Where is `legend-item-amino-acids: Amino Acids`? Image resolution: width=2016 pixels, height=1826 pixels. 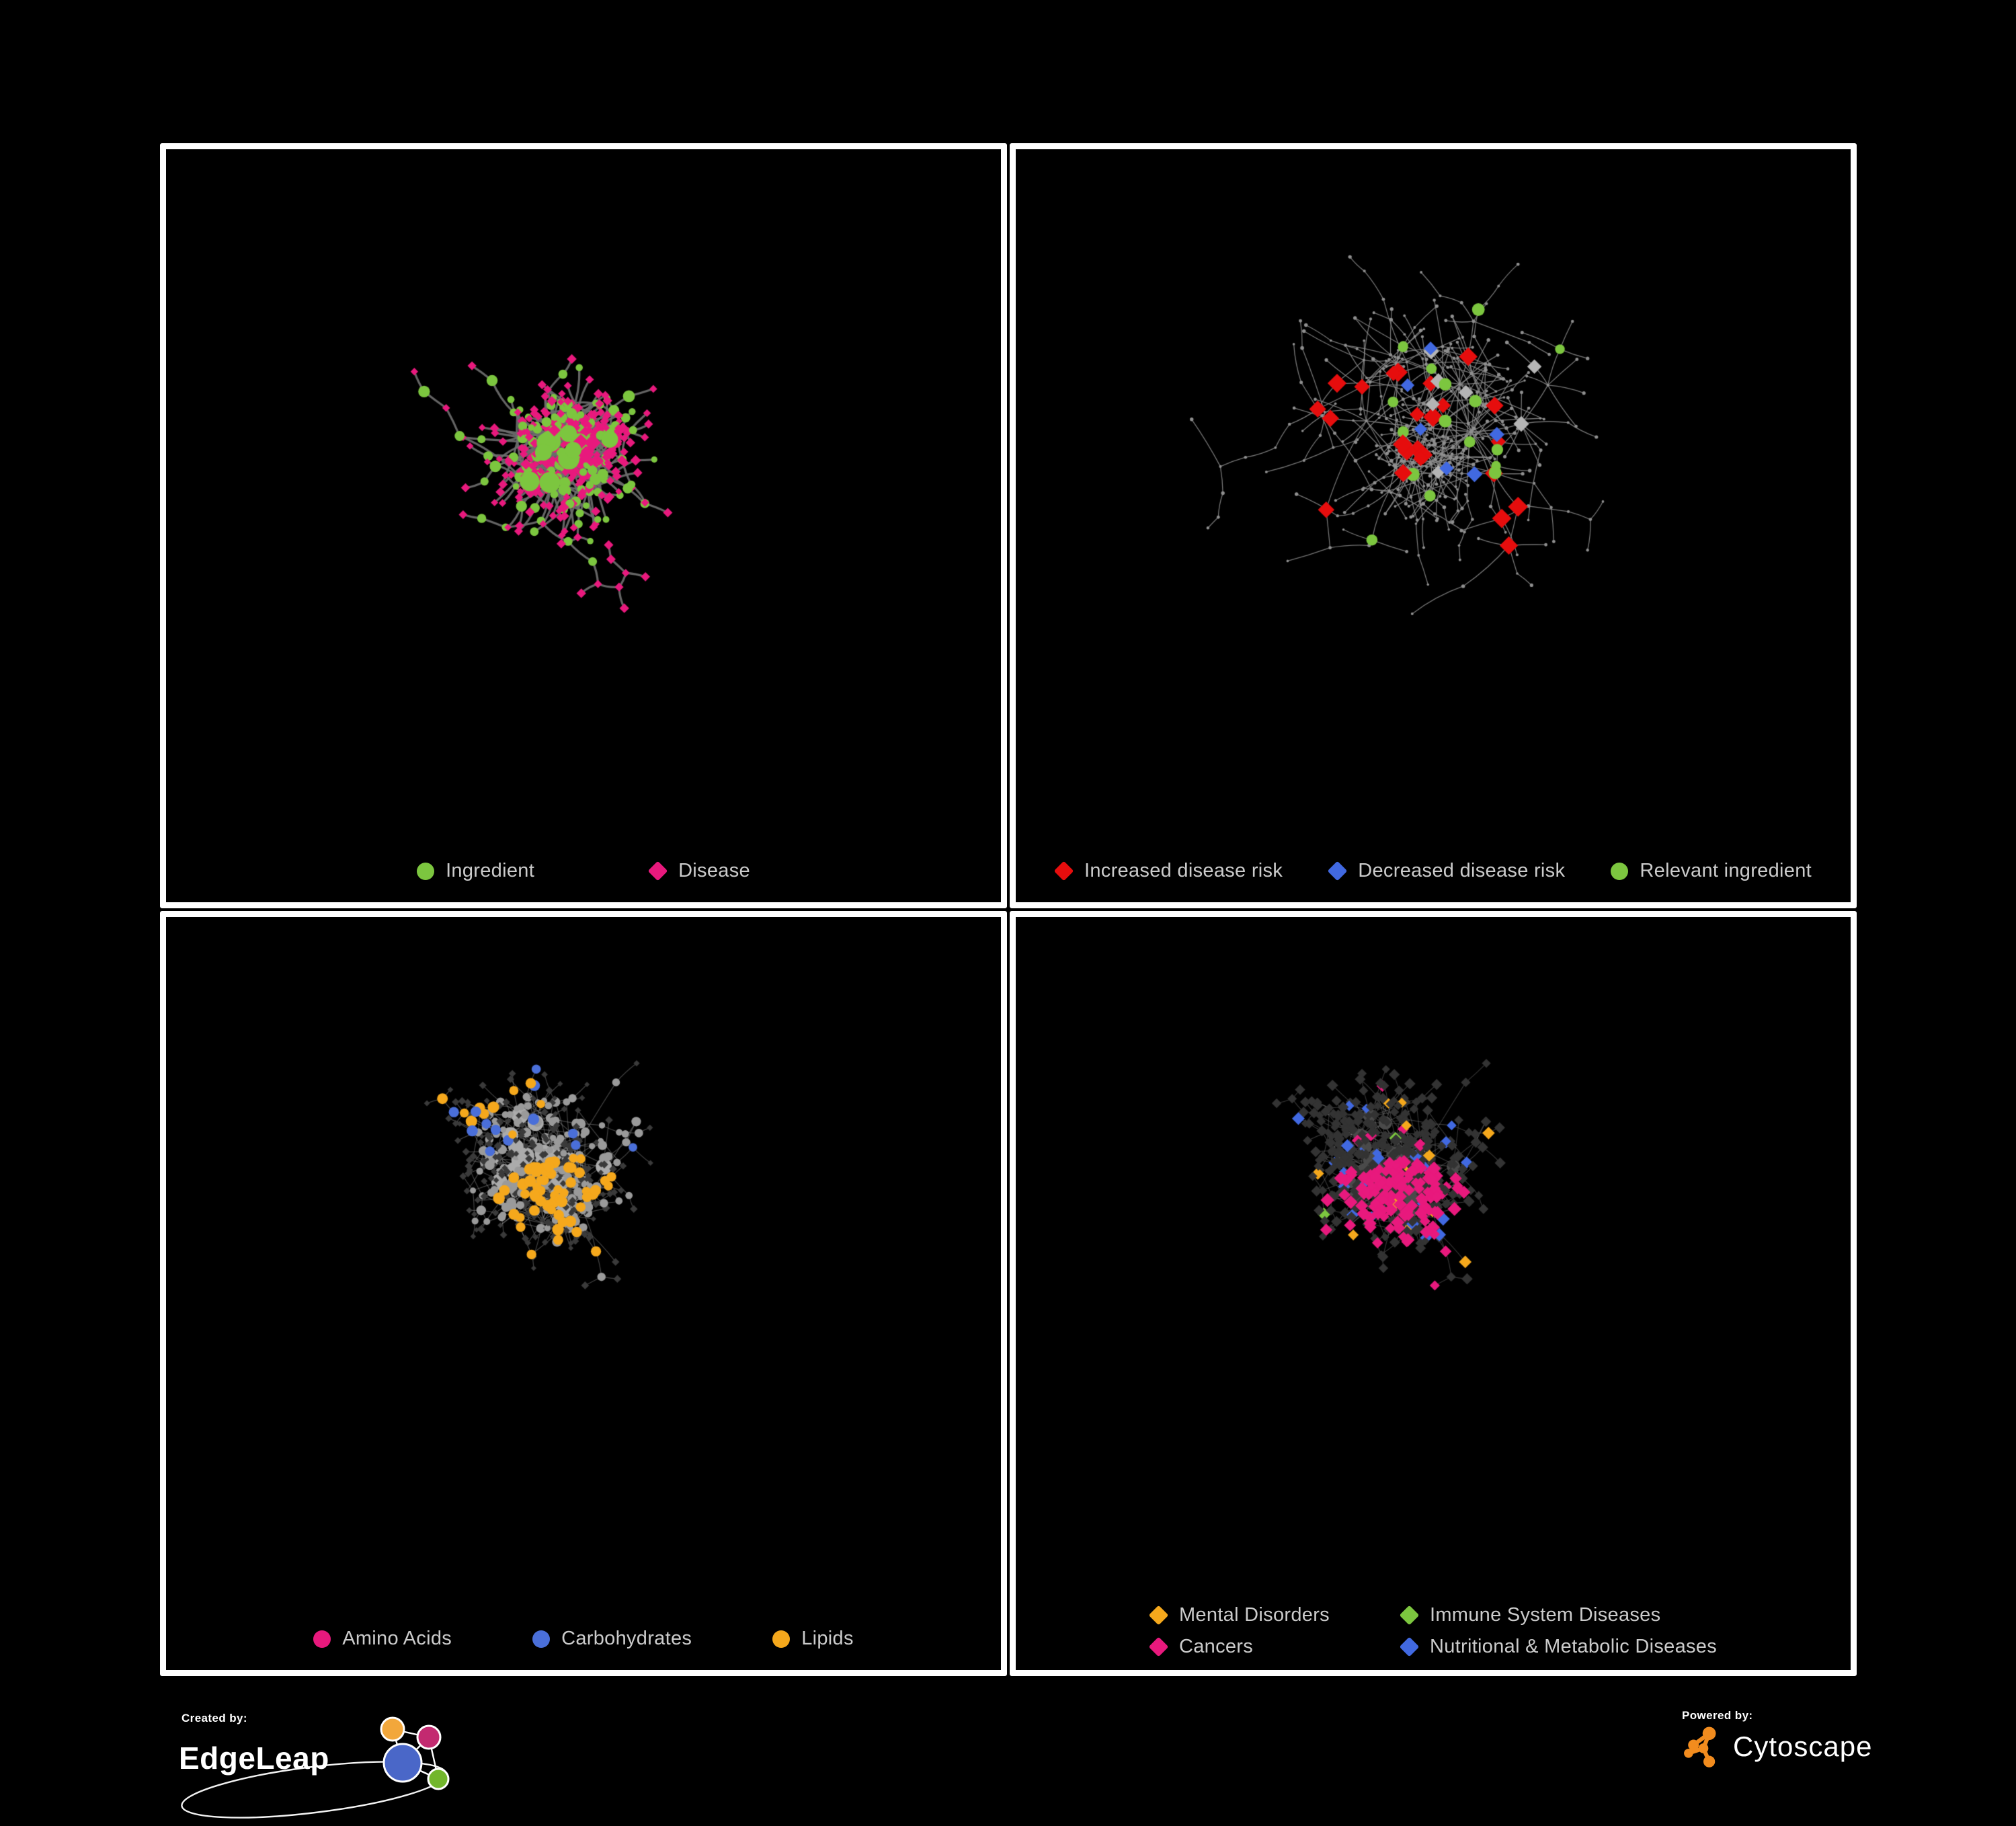 legend-item-amino-acids: Amino Acids is located at coordinates (382, 1639).